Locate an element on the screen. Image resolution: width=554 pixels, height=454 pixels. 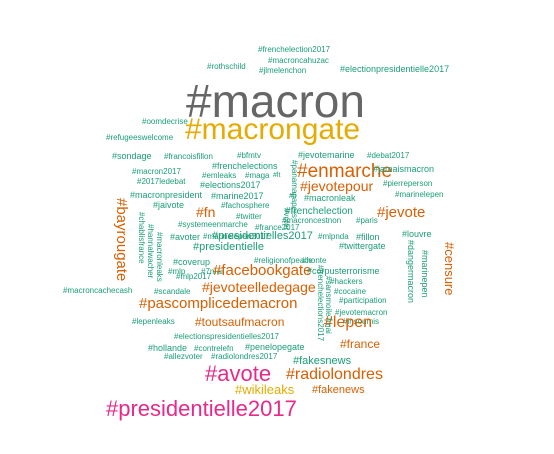
word: #radiolondres2017 is located at coordinates (244, 356).